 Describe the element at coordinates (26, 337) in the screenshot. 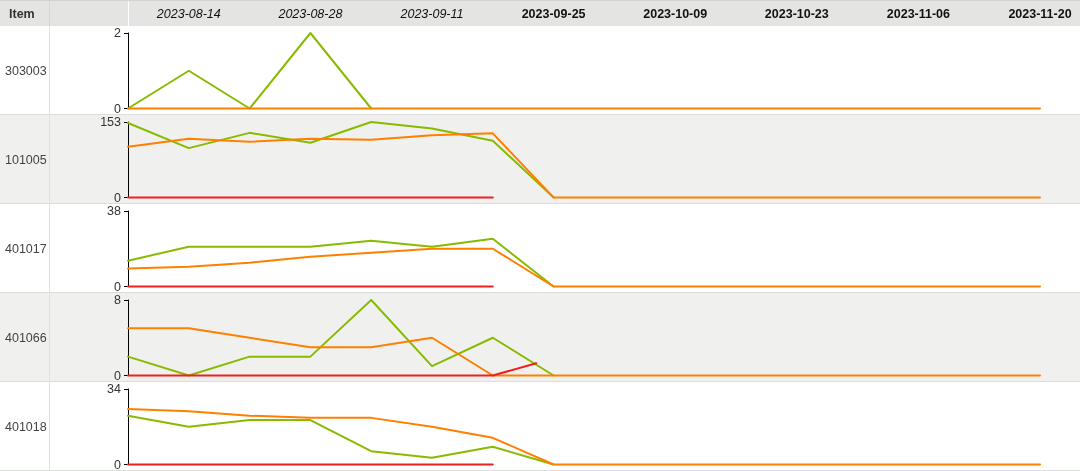

I see `text: 401066` at that location.